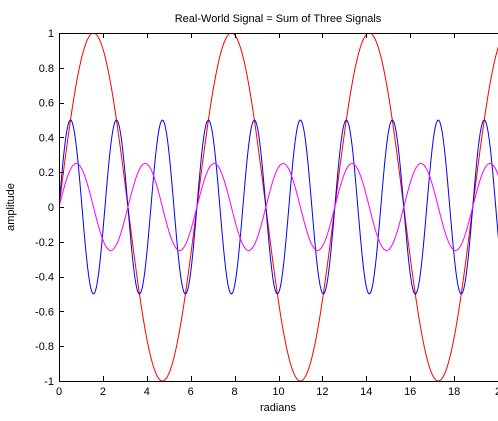 The height and width of the screenshot is (421, 498). What do you see at coordinates (46, 173) in the screenshot?
I see `y-tick-label: 0.2` at bounding box center [46, 173].